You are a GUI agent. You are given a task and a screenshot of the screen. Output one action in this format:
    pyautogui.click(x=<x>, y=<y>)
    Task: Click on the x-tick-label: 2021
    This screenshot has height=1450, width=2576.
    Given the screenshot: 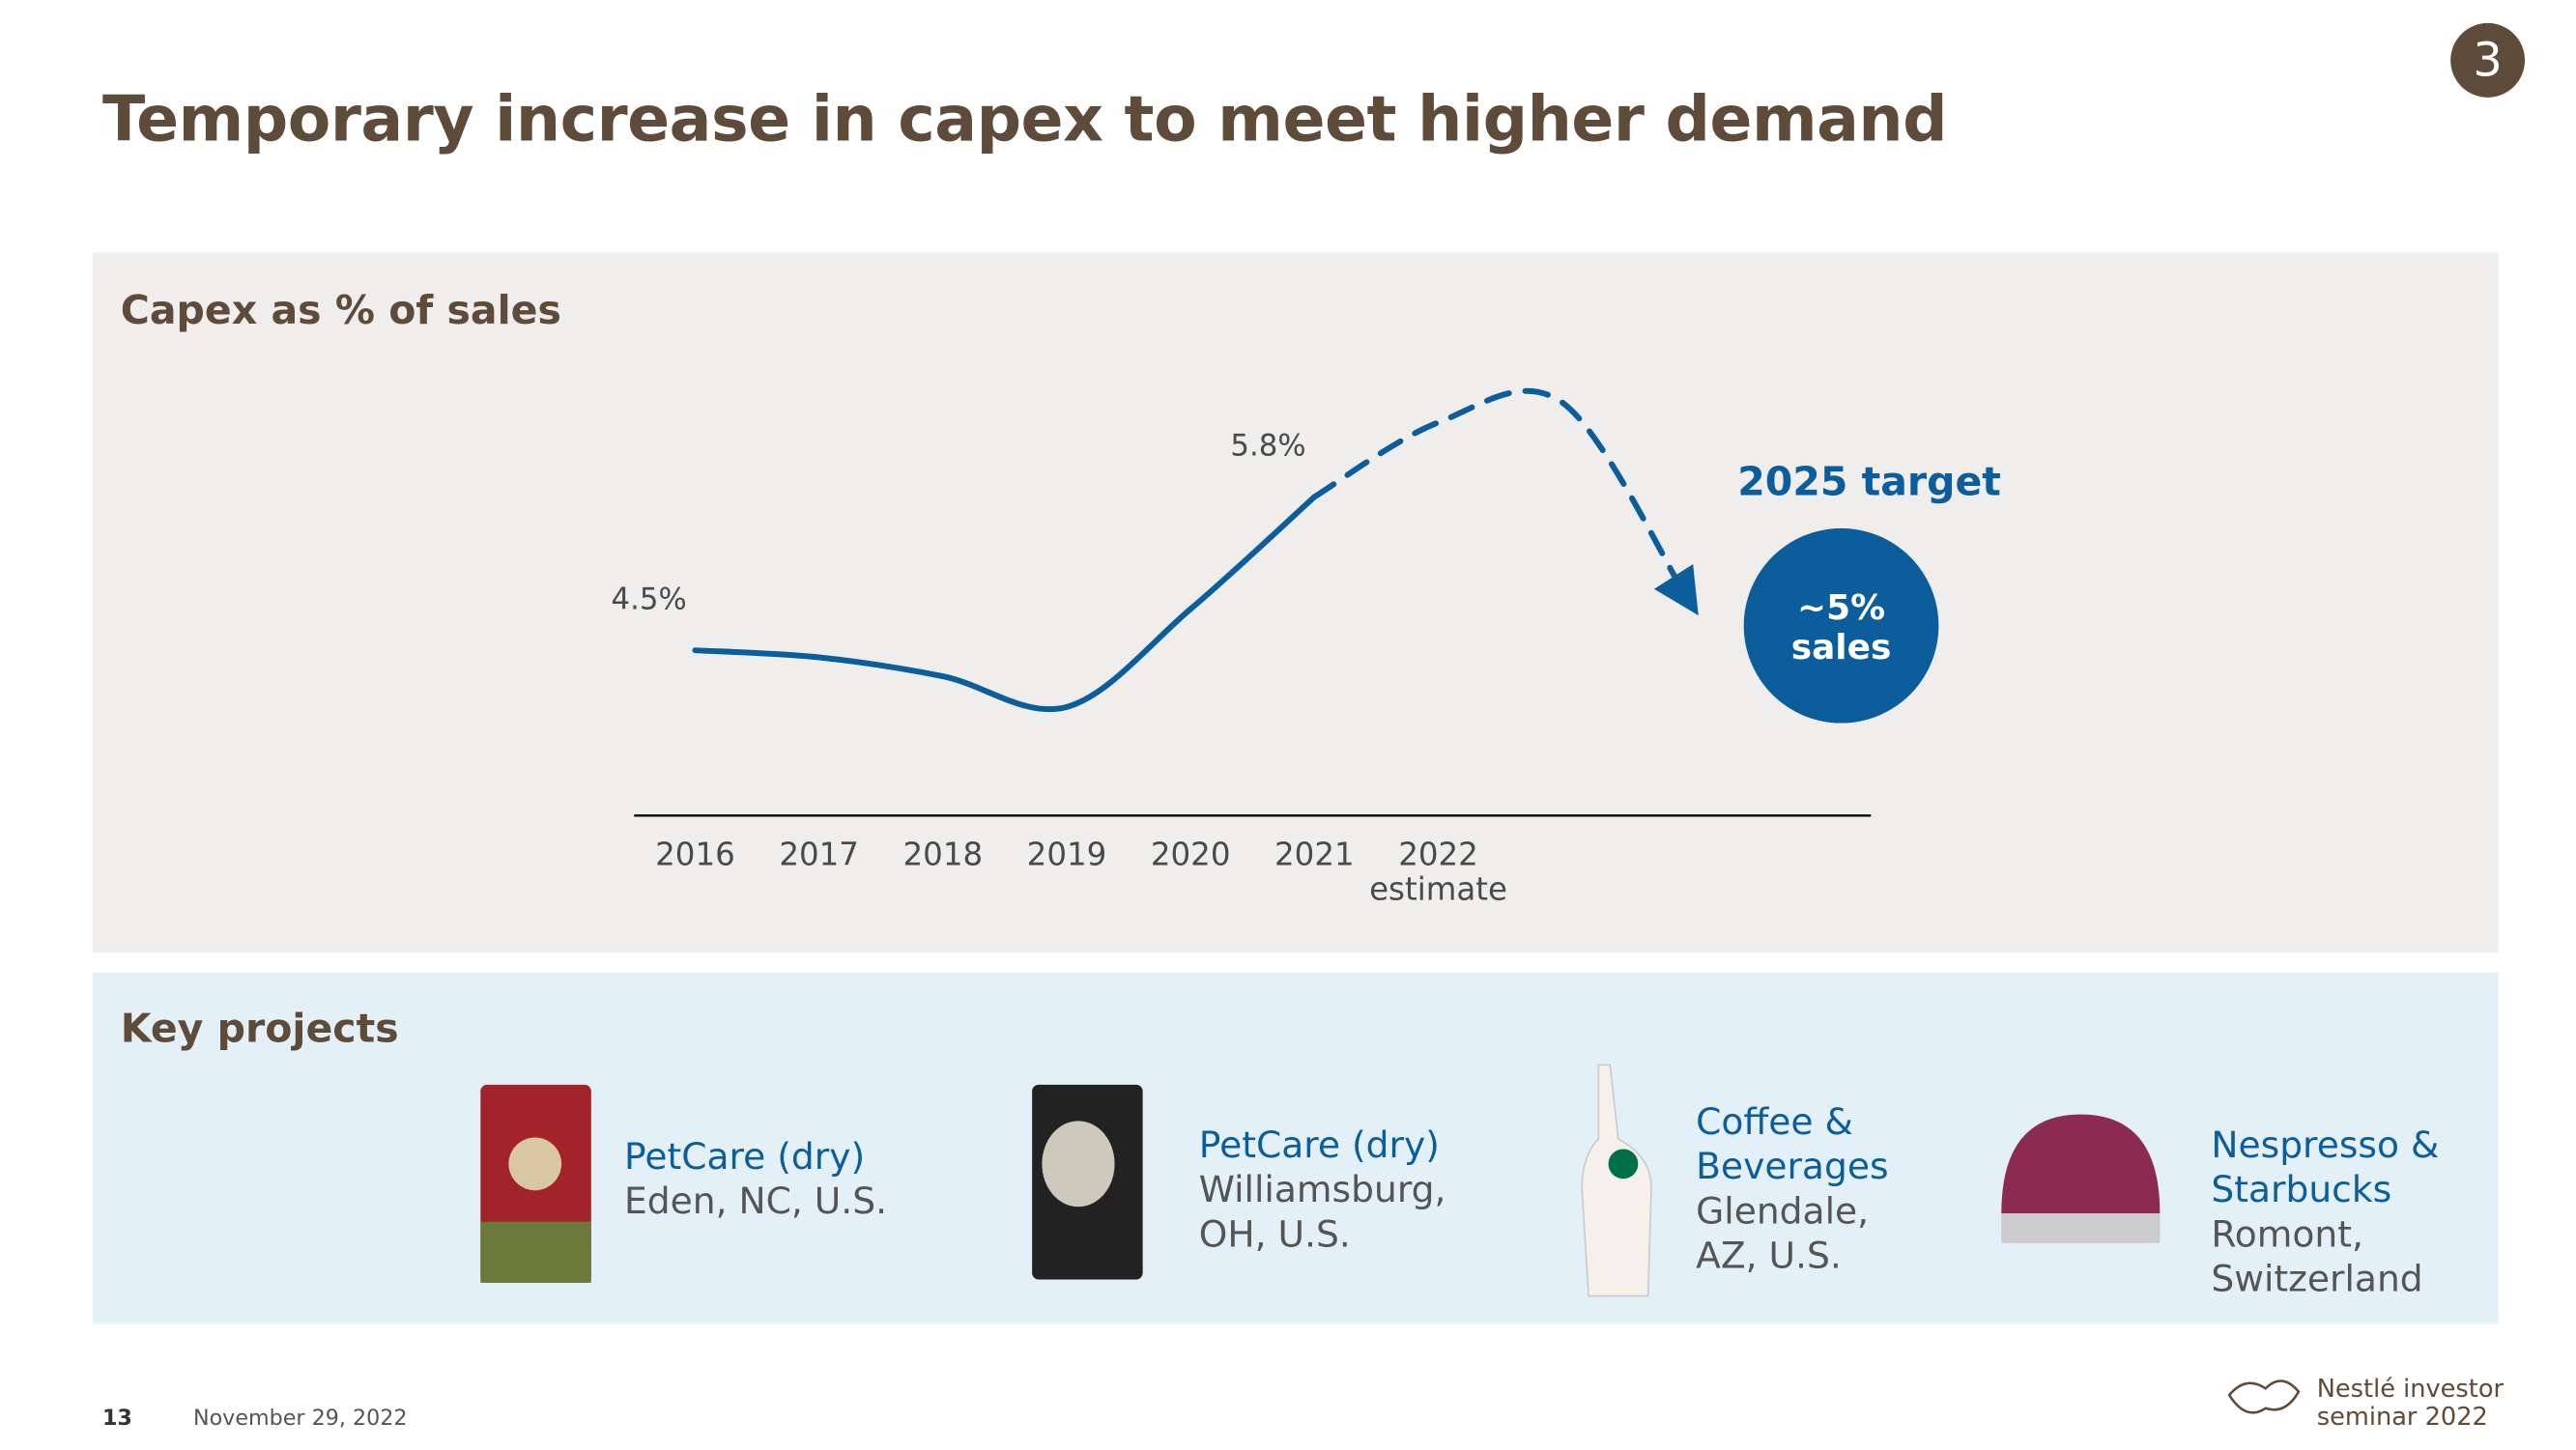 What is the action you would take?
    pyautogui.click(x=1315, y=855)
    